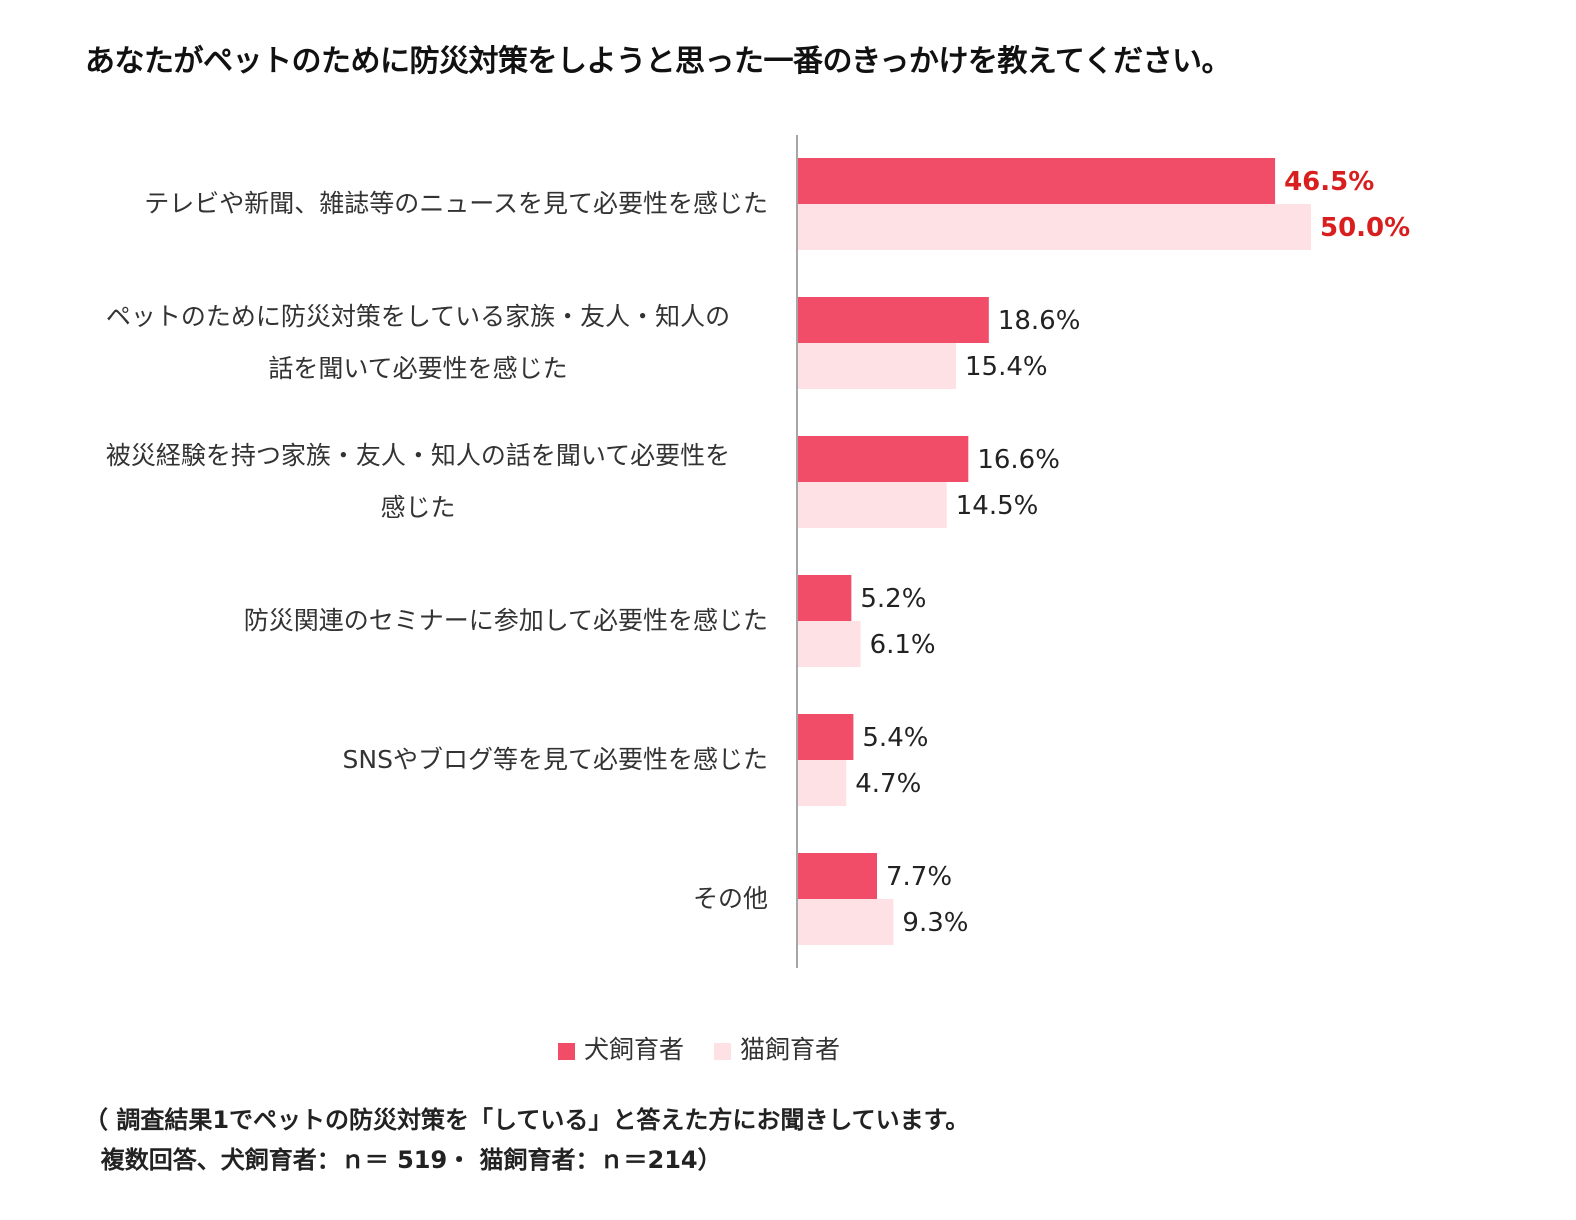 The image size is (1576, 1220). Describe the element at coordinates (566, 1051) in the screenshot. I see `legend-swatch-dog` at that location.